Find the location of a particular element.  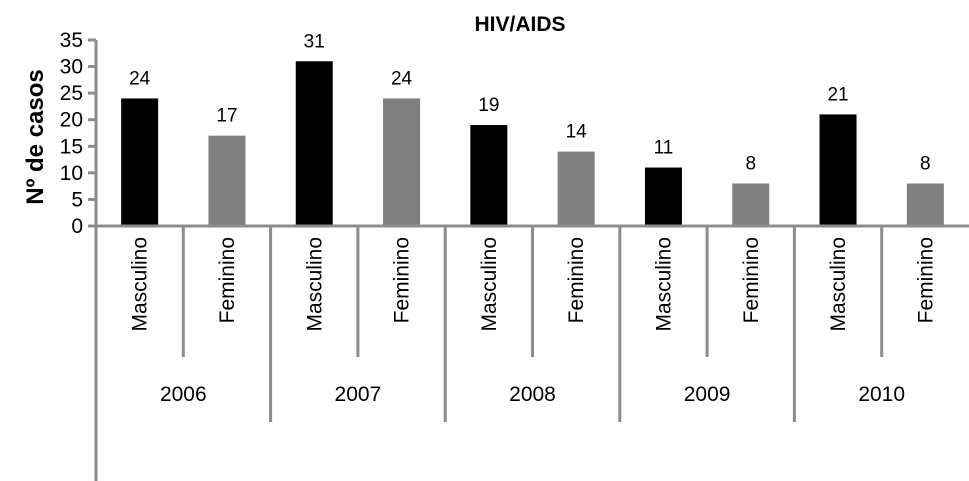

y-tick-label: 5 is located at coordinates (77, 199).